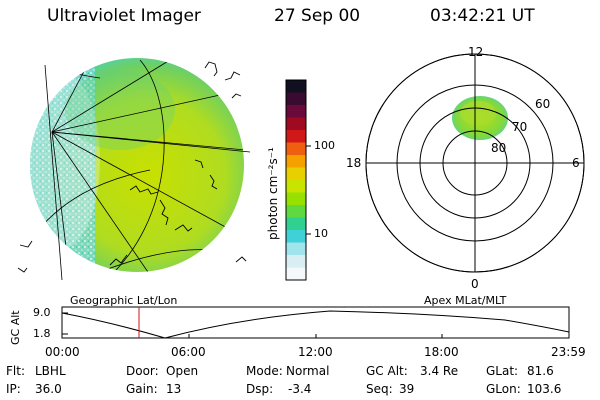 The image size is (600, 400). Describe the element at coordinates (260, 389) in the screenshot. I see `status-dsp-label: Dsp:` at that location.